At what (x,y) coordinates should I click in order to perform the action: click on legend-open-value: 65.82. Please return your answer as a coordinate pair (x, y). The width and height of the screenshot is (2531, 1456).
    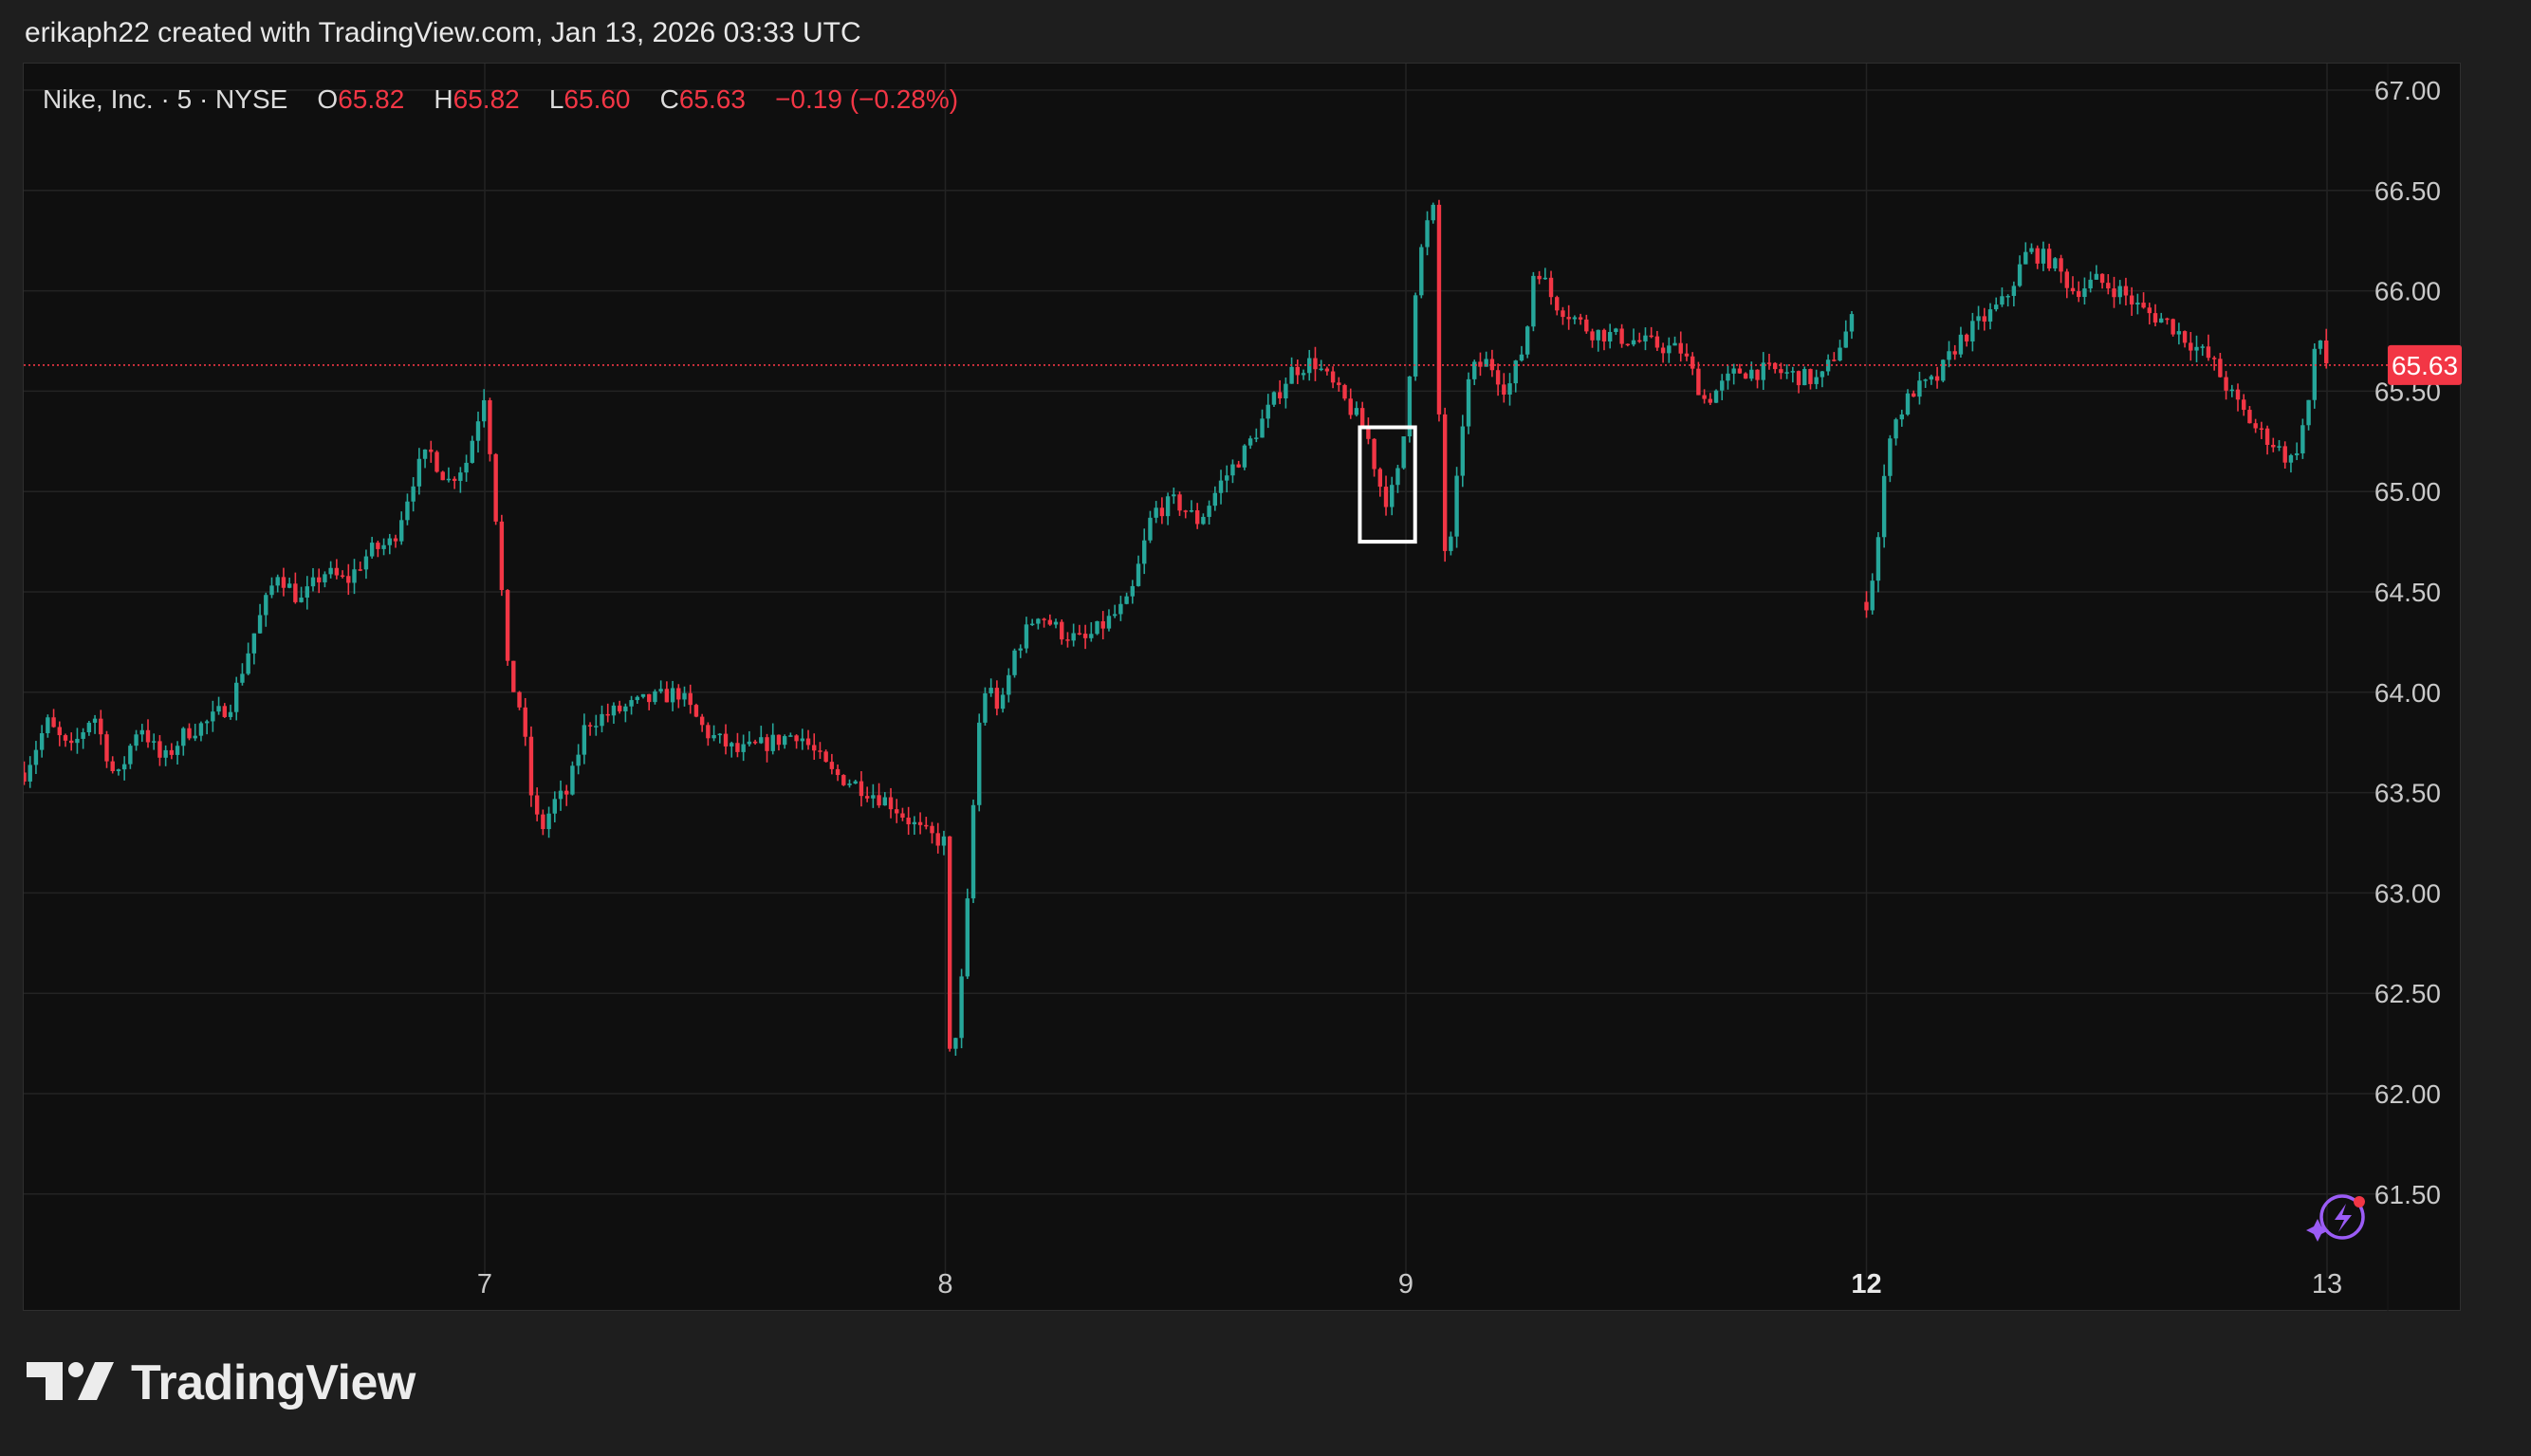
    Looking at the image, I should click on (371, 99).